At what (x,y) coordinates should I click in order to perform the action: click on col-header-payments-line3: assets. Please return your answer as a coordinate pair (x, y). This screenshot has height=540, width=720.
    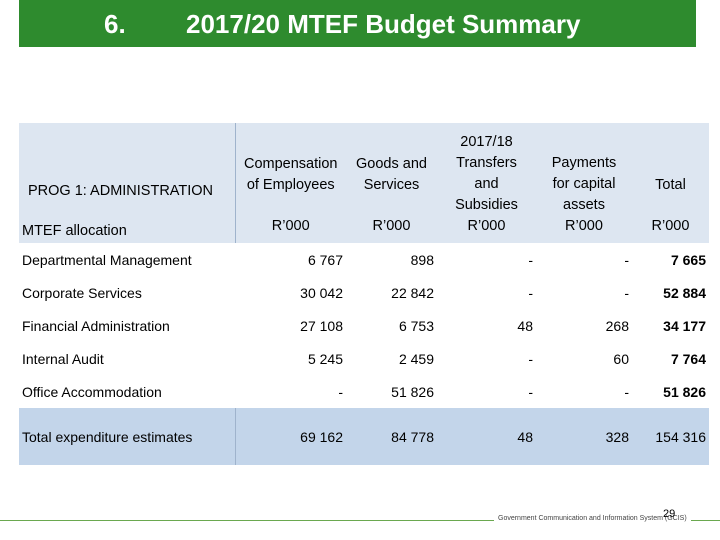
    Looking at the image, I should click on (584, 205).